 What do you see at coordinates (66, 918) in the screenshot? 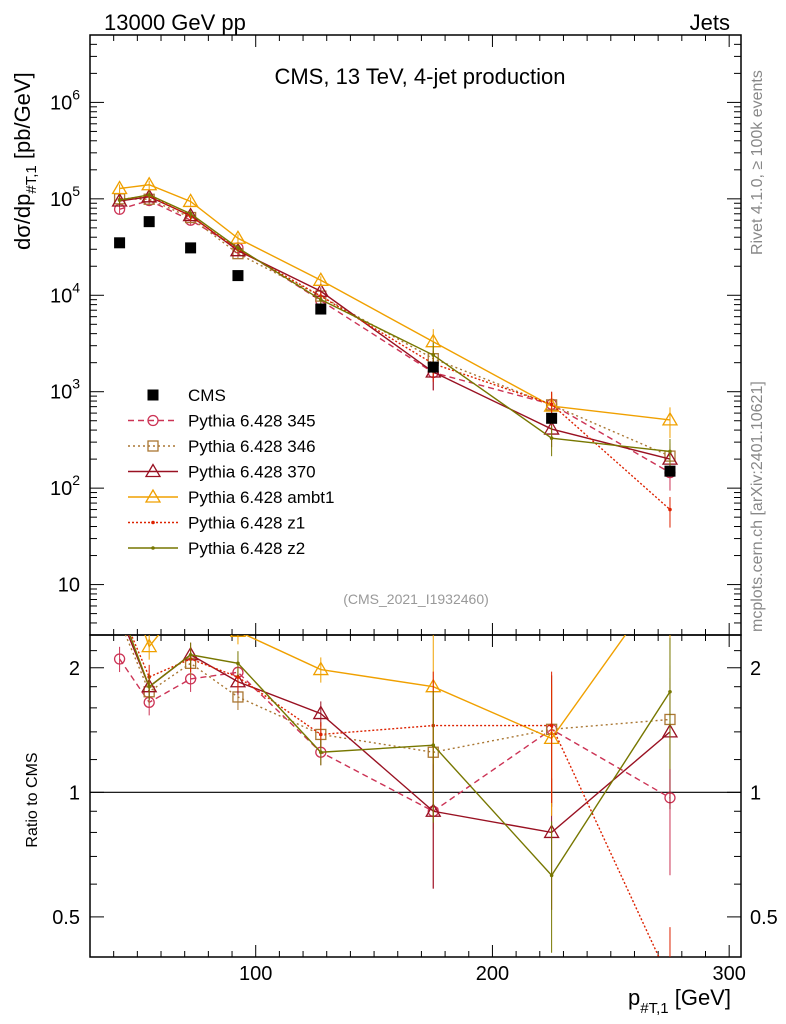
I see `ratio-tick-label: 0.5` at bounding box center [66, 918].